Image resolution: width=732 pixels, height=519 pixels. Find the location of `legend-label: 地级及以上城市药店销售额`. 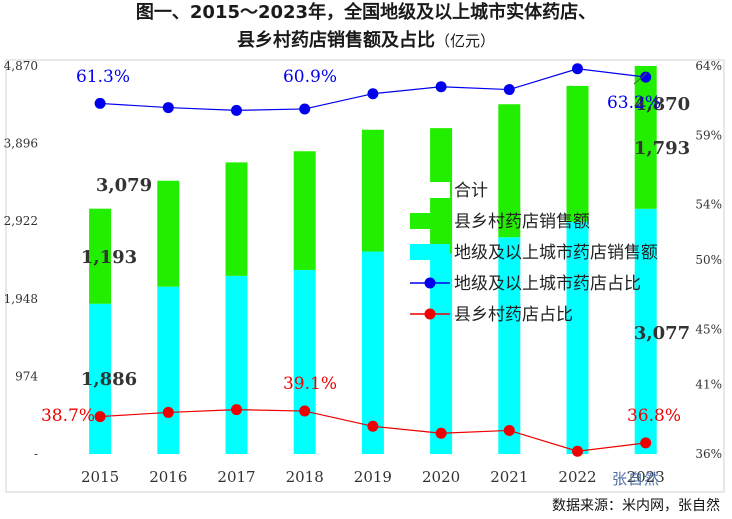

legend-label: 地级及以上城市药店销售额 is located at coordinates (556, 253).